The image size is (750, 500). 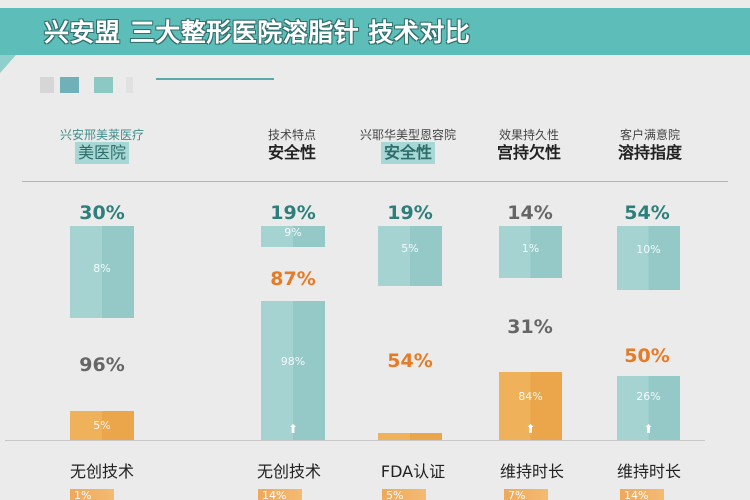 What do you see at coordinates (413, 471) in the screenshot?
I see `footer-label: FDA认证` at bounding box center [413, 471].